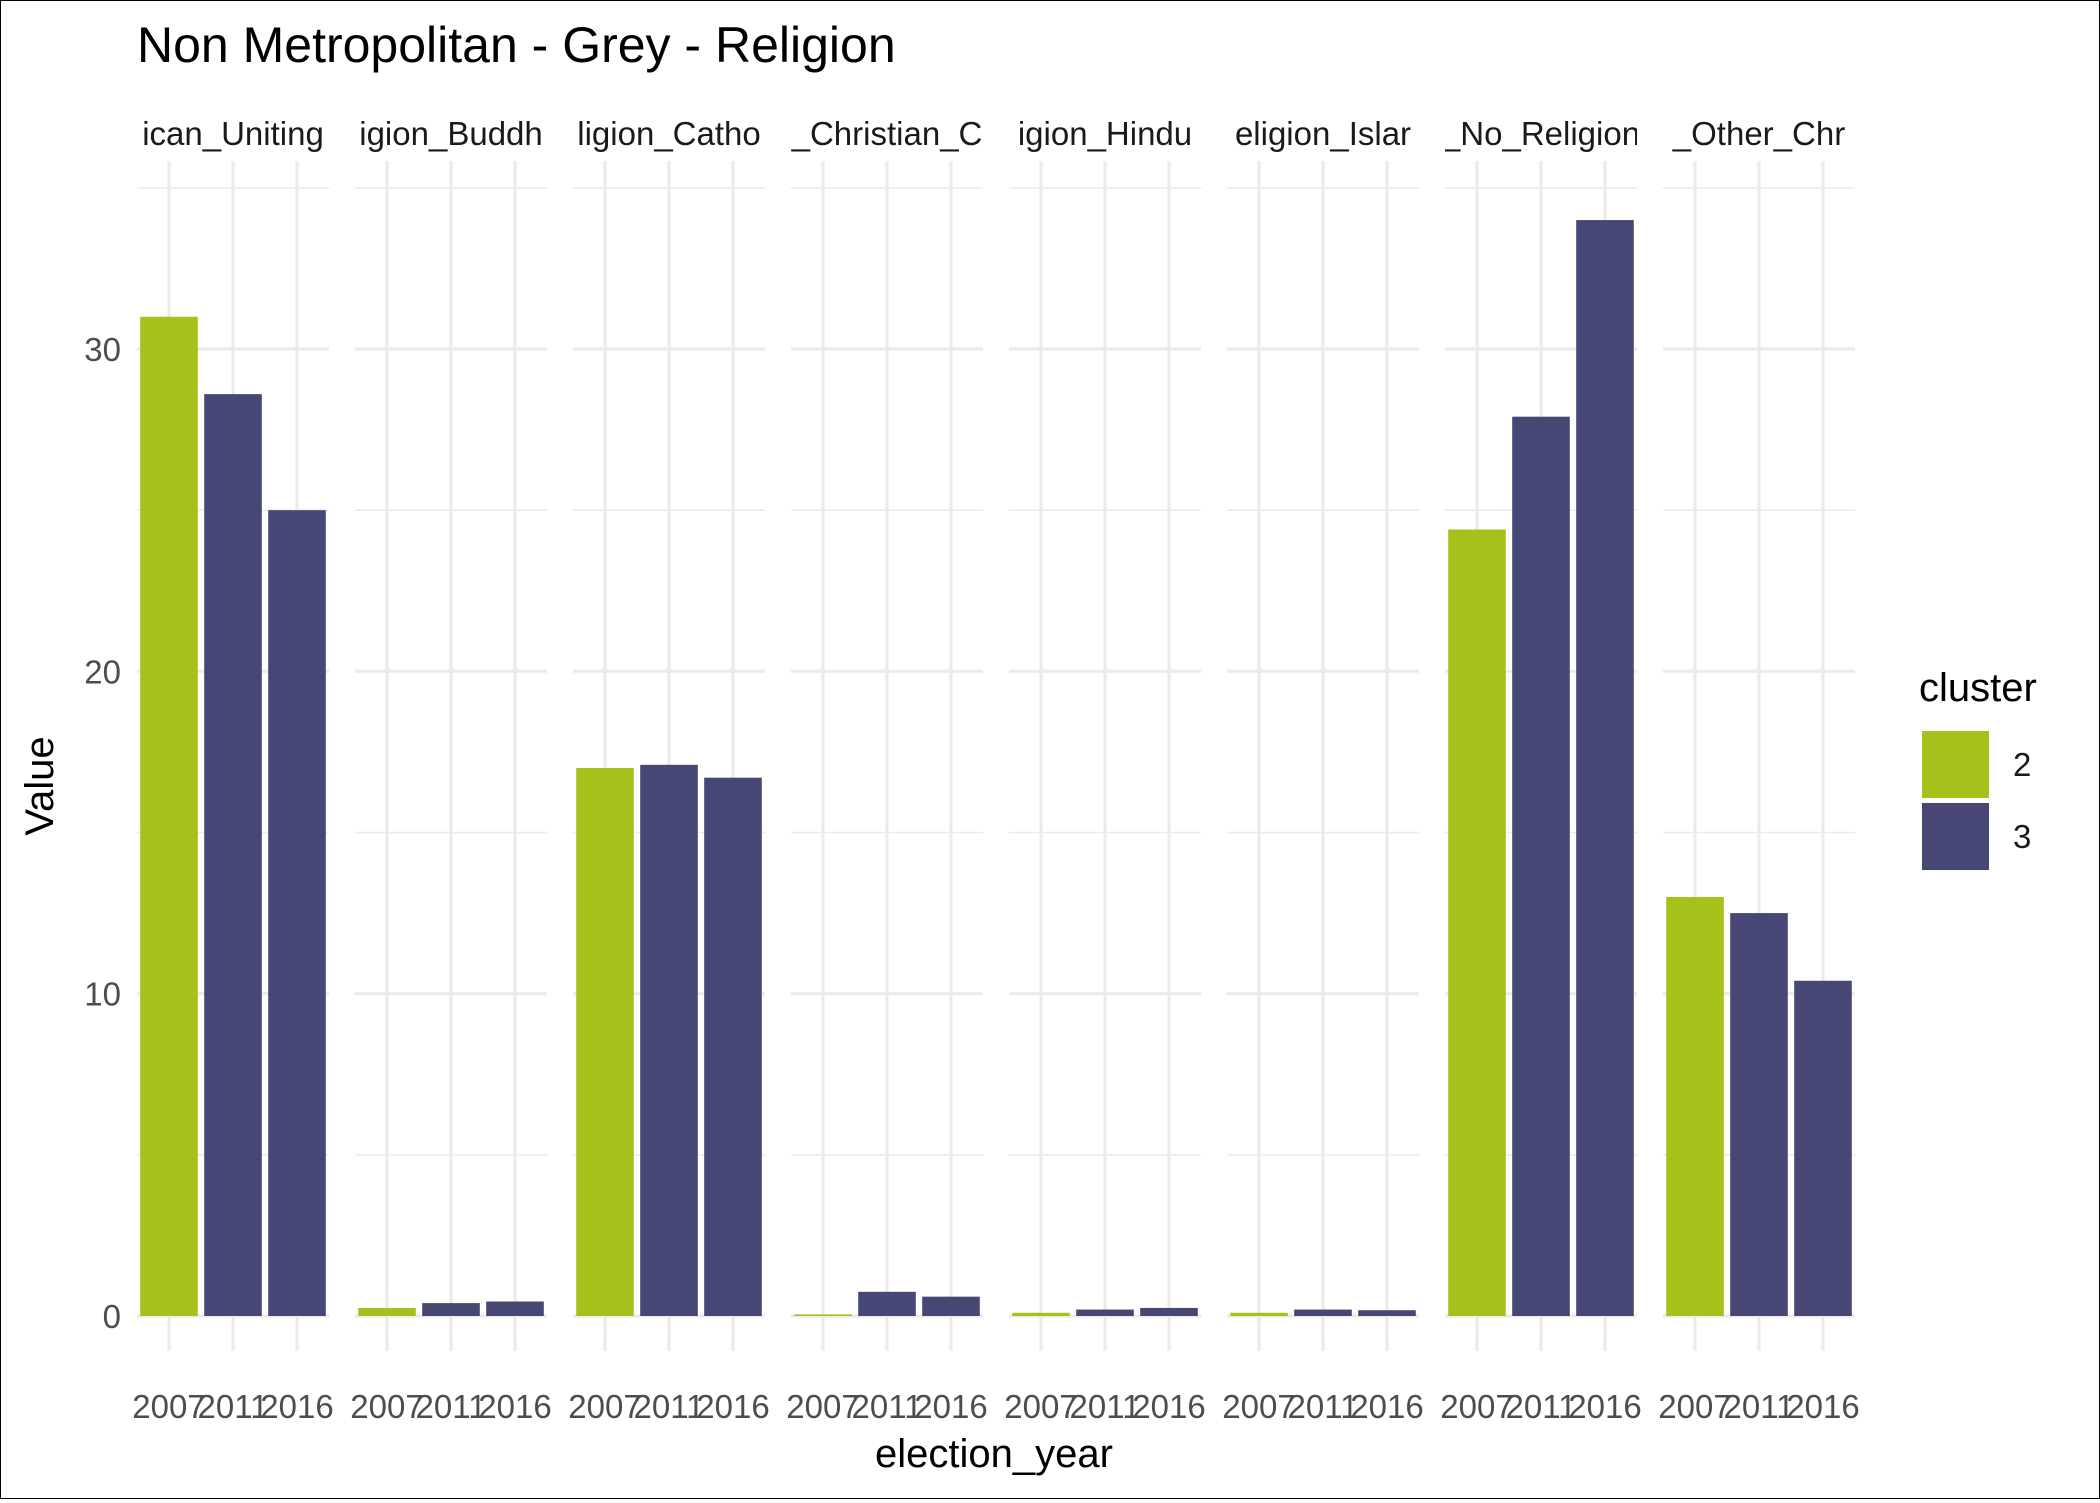 Image resolution: width=2100 pixels, height=1503 pixels. I want to click on facet-strip-label: _Christian_C, so click(887, 133).